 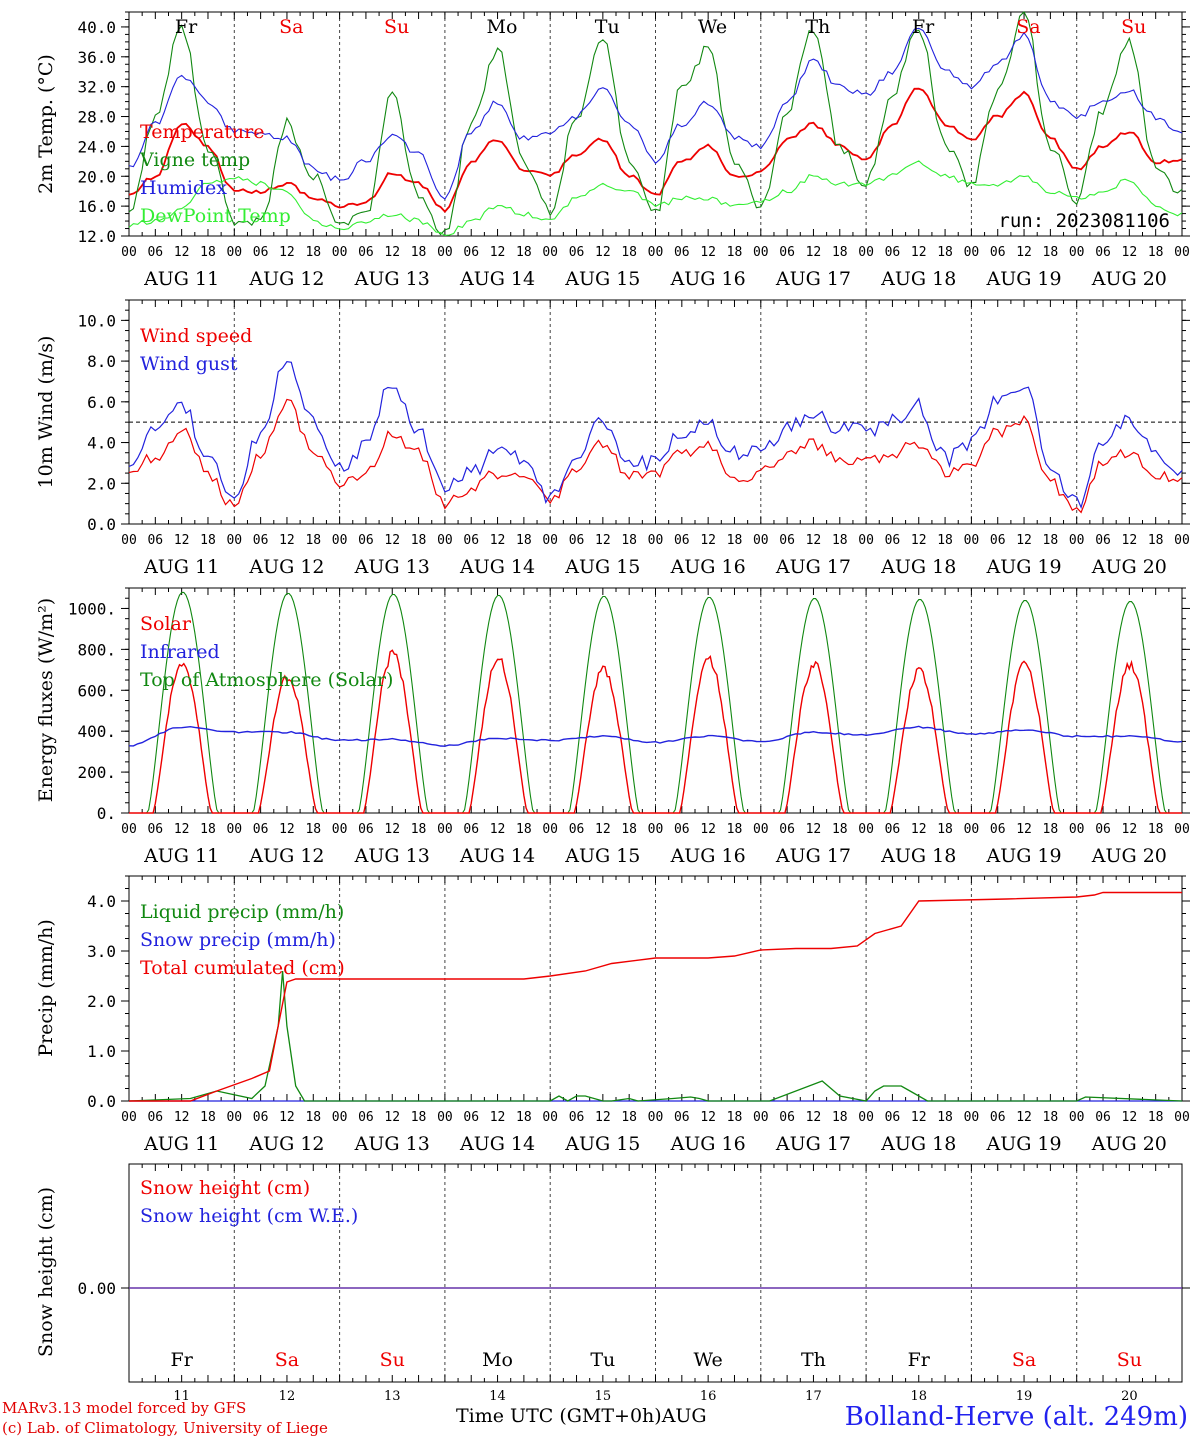 What do you see at coordinates (101, 402) in the screenshot?
I see `y-tick-label: 6.0` at bounding box center [101, 402].